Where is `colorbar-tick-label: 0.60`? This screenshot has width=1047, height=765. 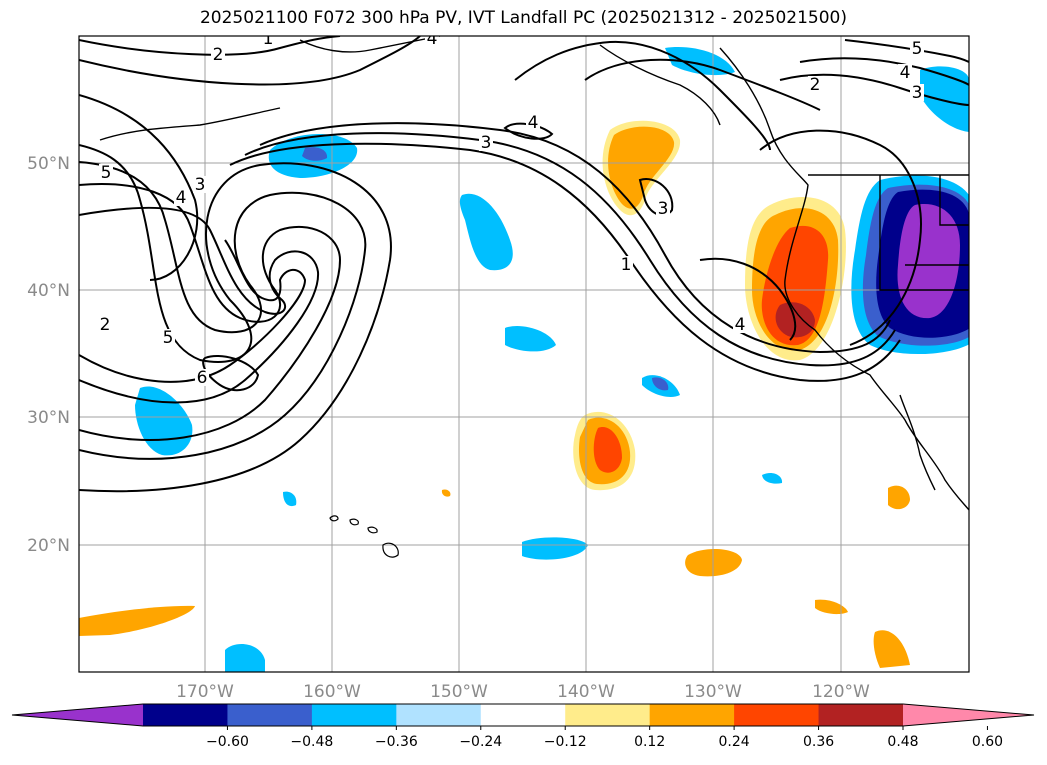 colorbar-tick-label: 0.60 is located at coordinates (987, 742).